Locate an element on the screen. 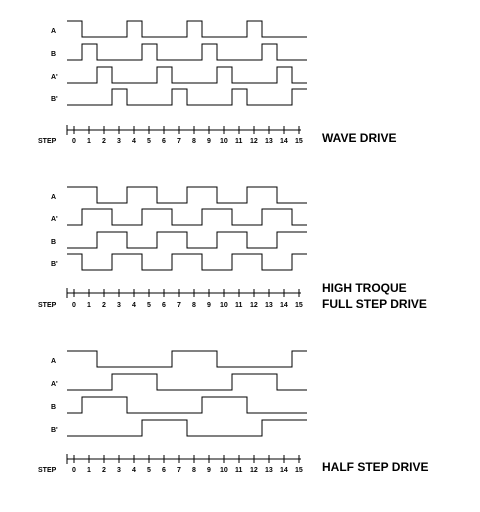 The image size is (480, 512). drive-mode-title: HIGH TROQUE is located at coordinates (364, 288).